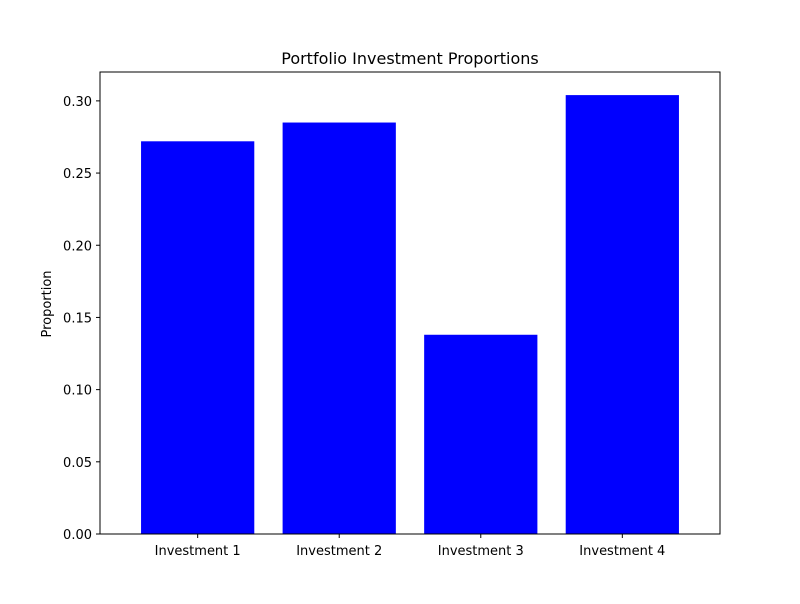  What do you see at coordinates (622, 551) in the screenshot?
I see `x-tick-label: Investment 4` at bounding box center [622, 551].